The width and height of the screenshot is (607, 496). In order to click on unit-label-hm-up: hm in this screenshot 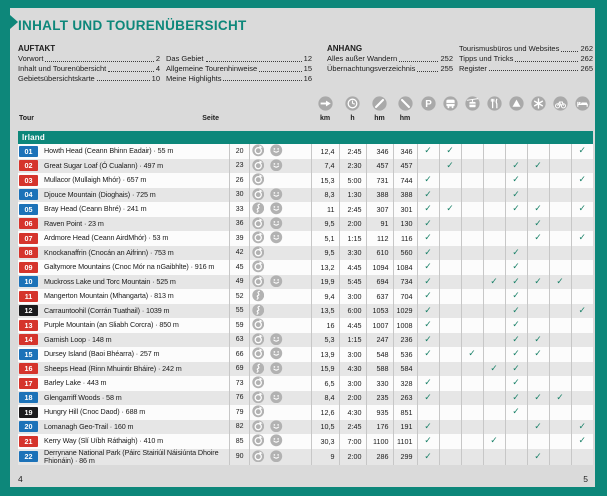, I will do `click(379, 118)`.